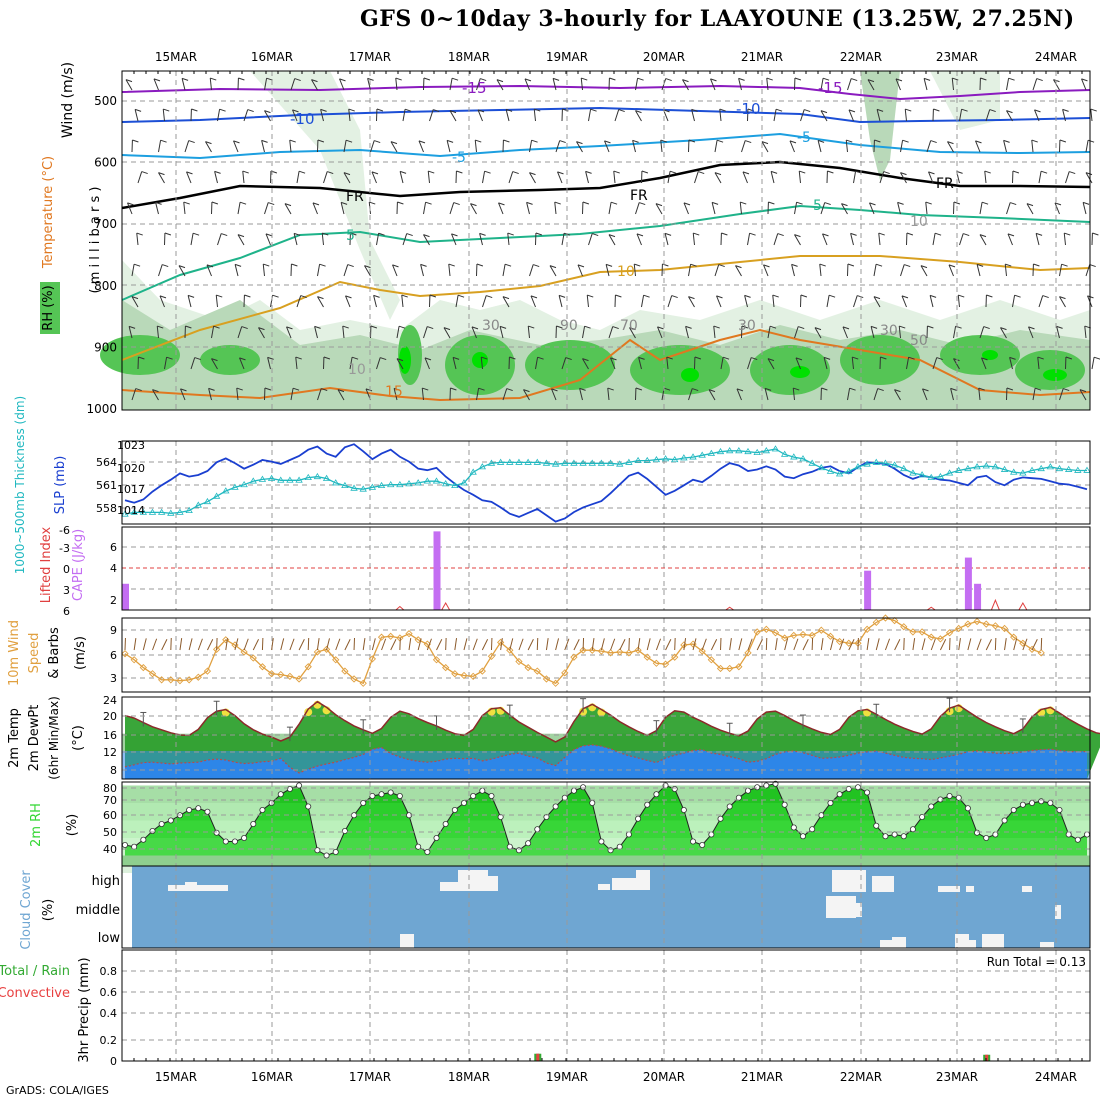 This screenshot has height=1100, width=1100. I want to click on cape-tick: 2, so click(113, 600).